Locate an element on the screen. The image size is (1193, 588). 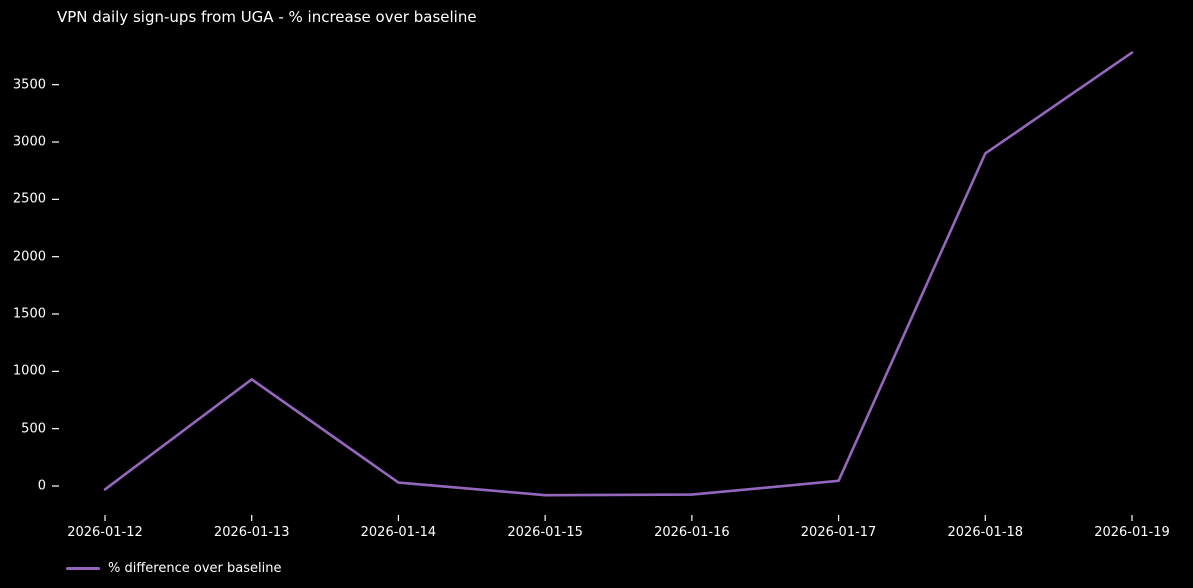
x-tick-label: 2026-01-12 is located at coordinates (105, 532).